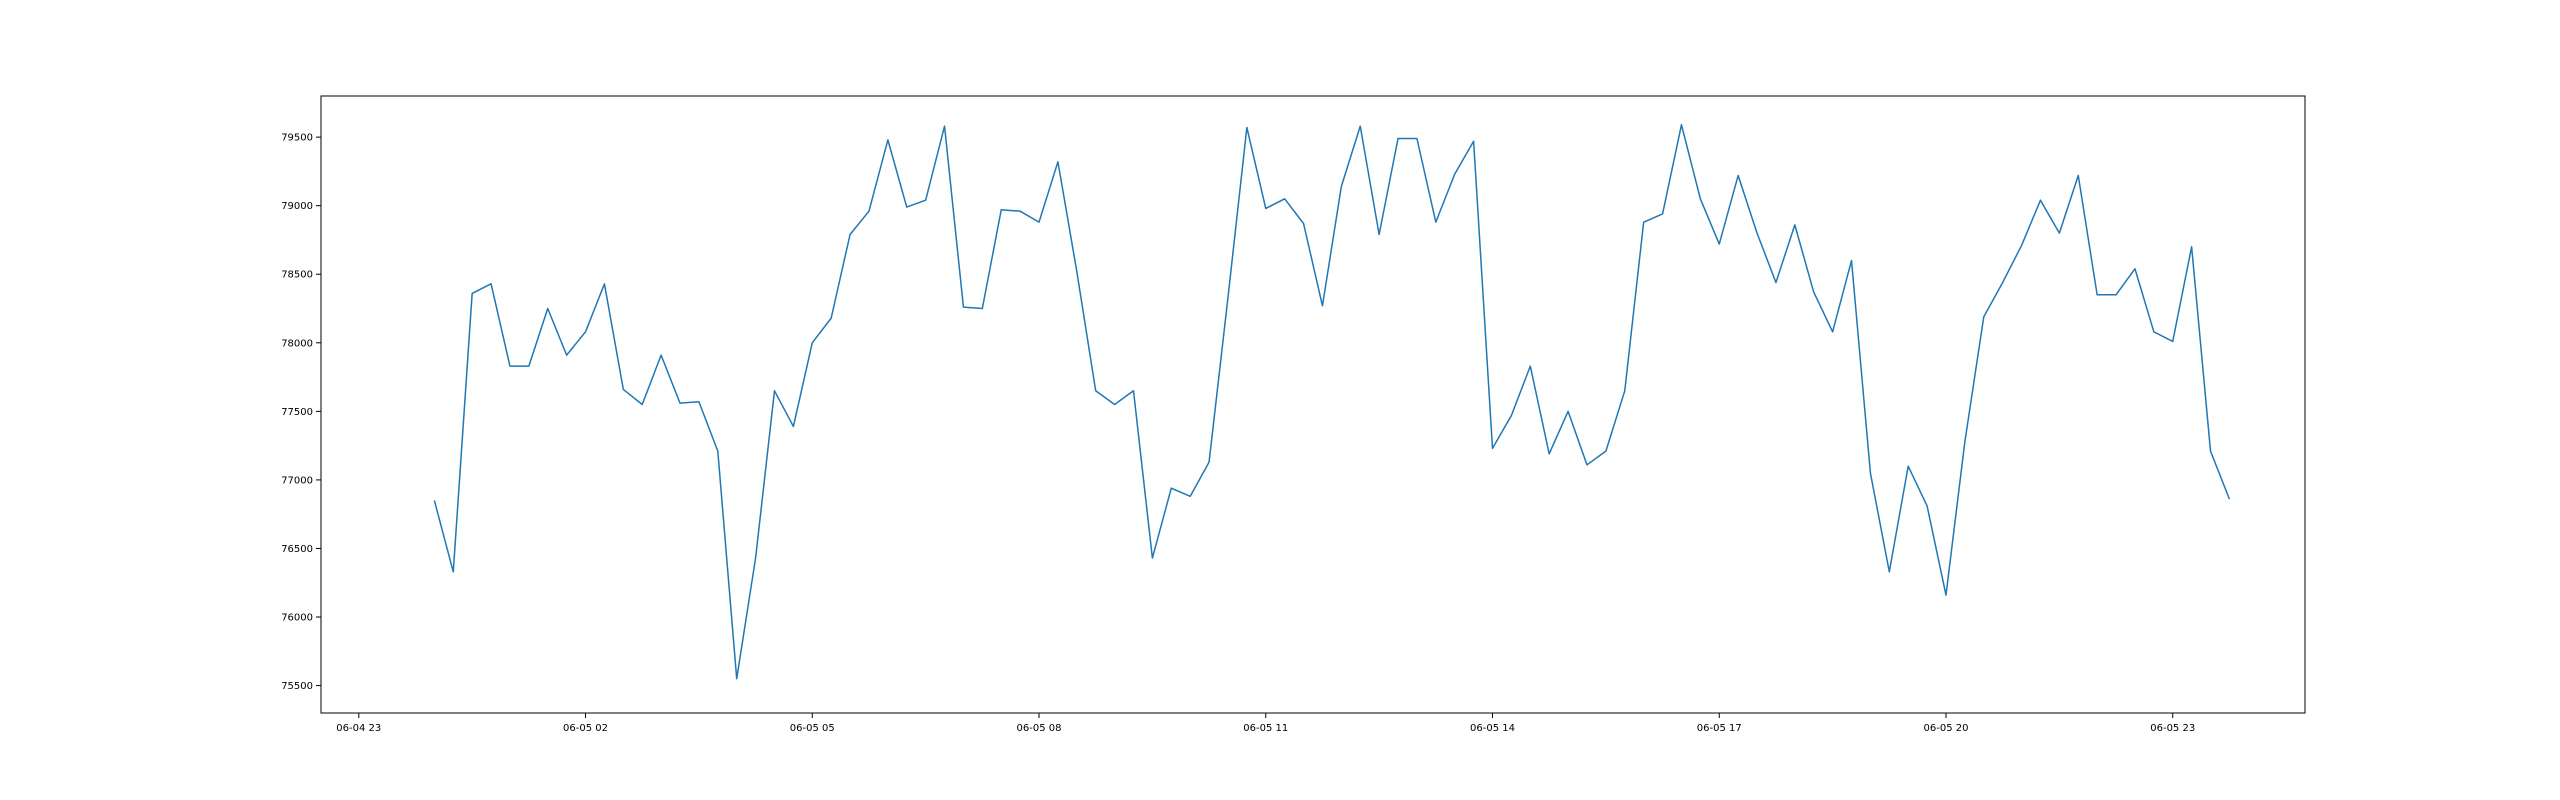 The height and width of the screenshot is (800, 2560). What do you see at coordinates (297, 343) in the screenshot?
I see `y-tick-label: 78000` at bounding box center [297, 343].